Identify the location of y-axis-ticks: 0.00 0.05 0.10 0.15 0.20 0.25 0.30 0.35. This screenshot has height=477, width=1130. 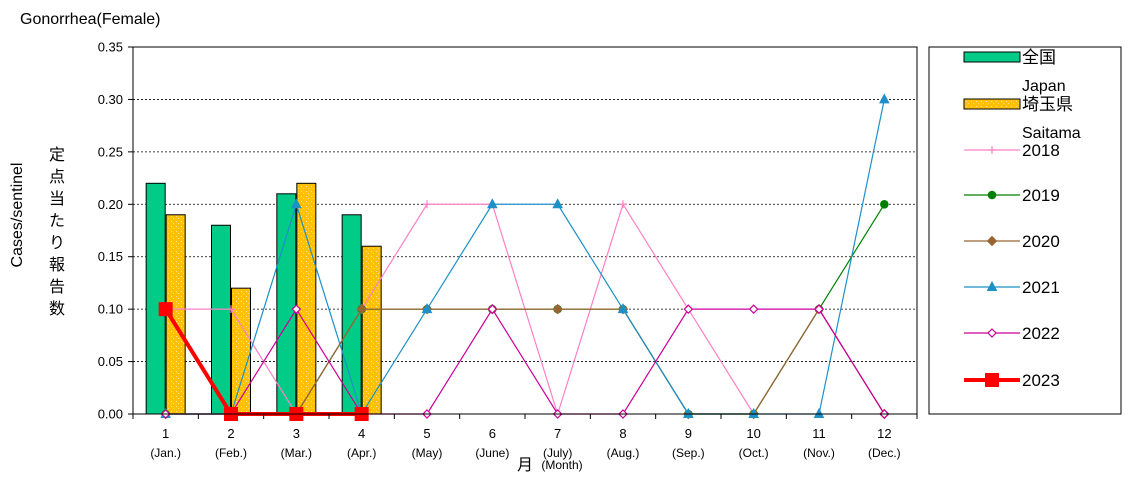
(115, 231).